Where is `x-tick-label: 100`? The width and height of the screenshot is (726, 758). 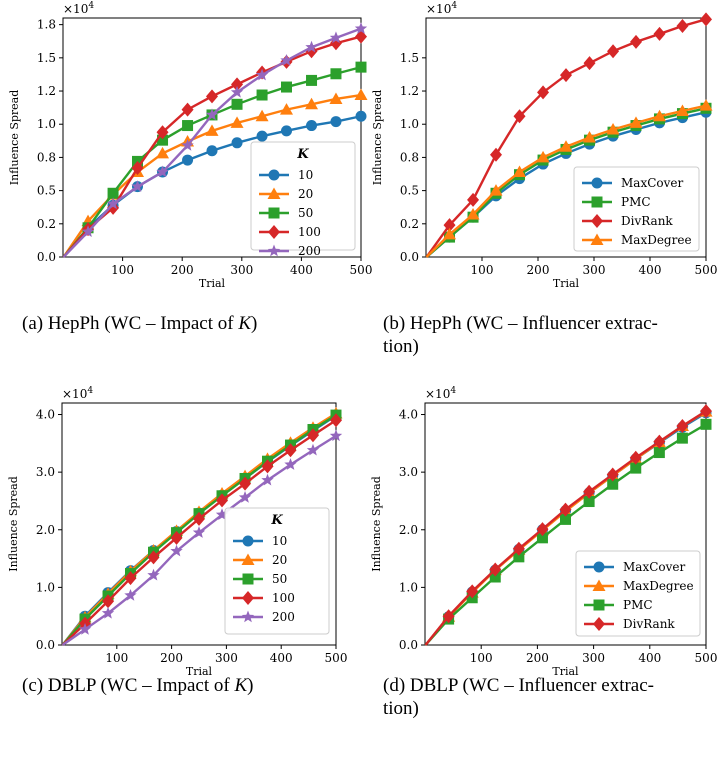 x-tick-label: 100 is located at coordinates (122, 270).